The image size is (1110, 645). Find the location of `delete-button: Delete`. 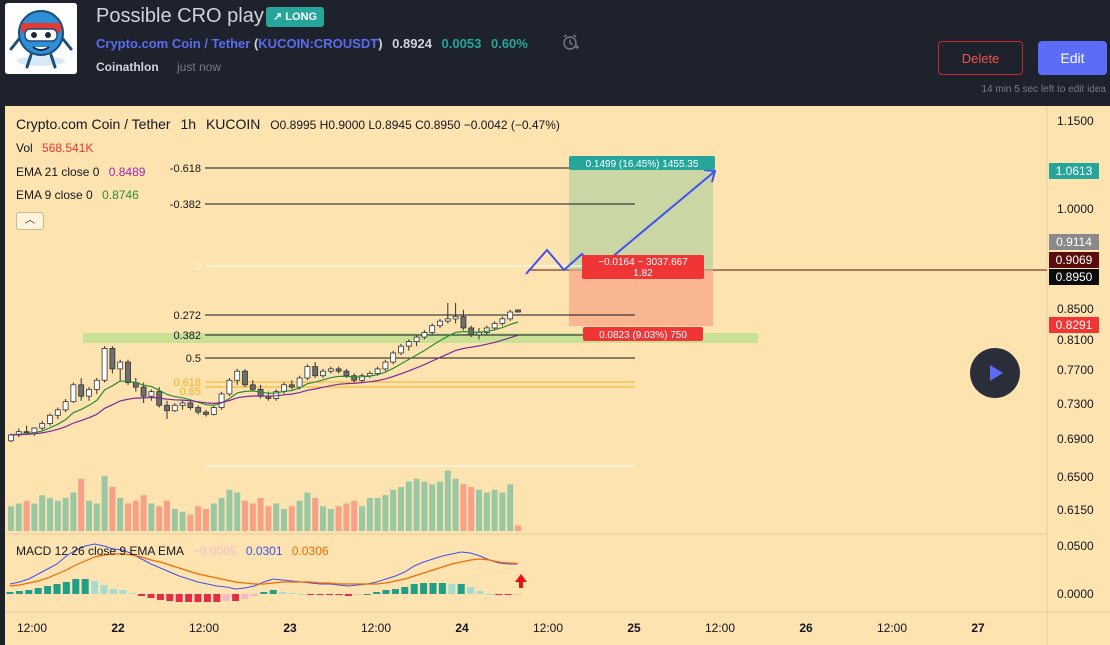

delete-button: Delete is located at coordinates (980, 58).